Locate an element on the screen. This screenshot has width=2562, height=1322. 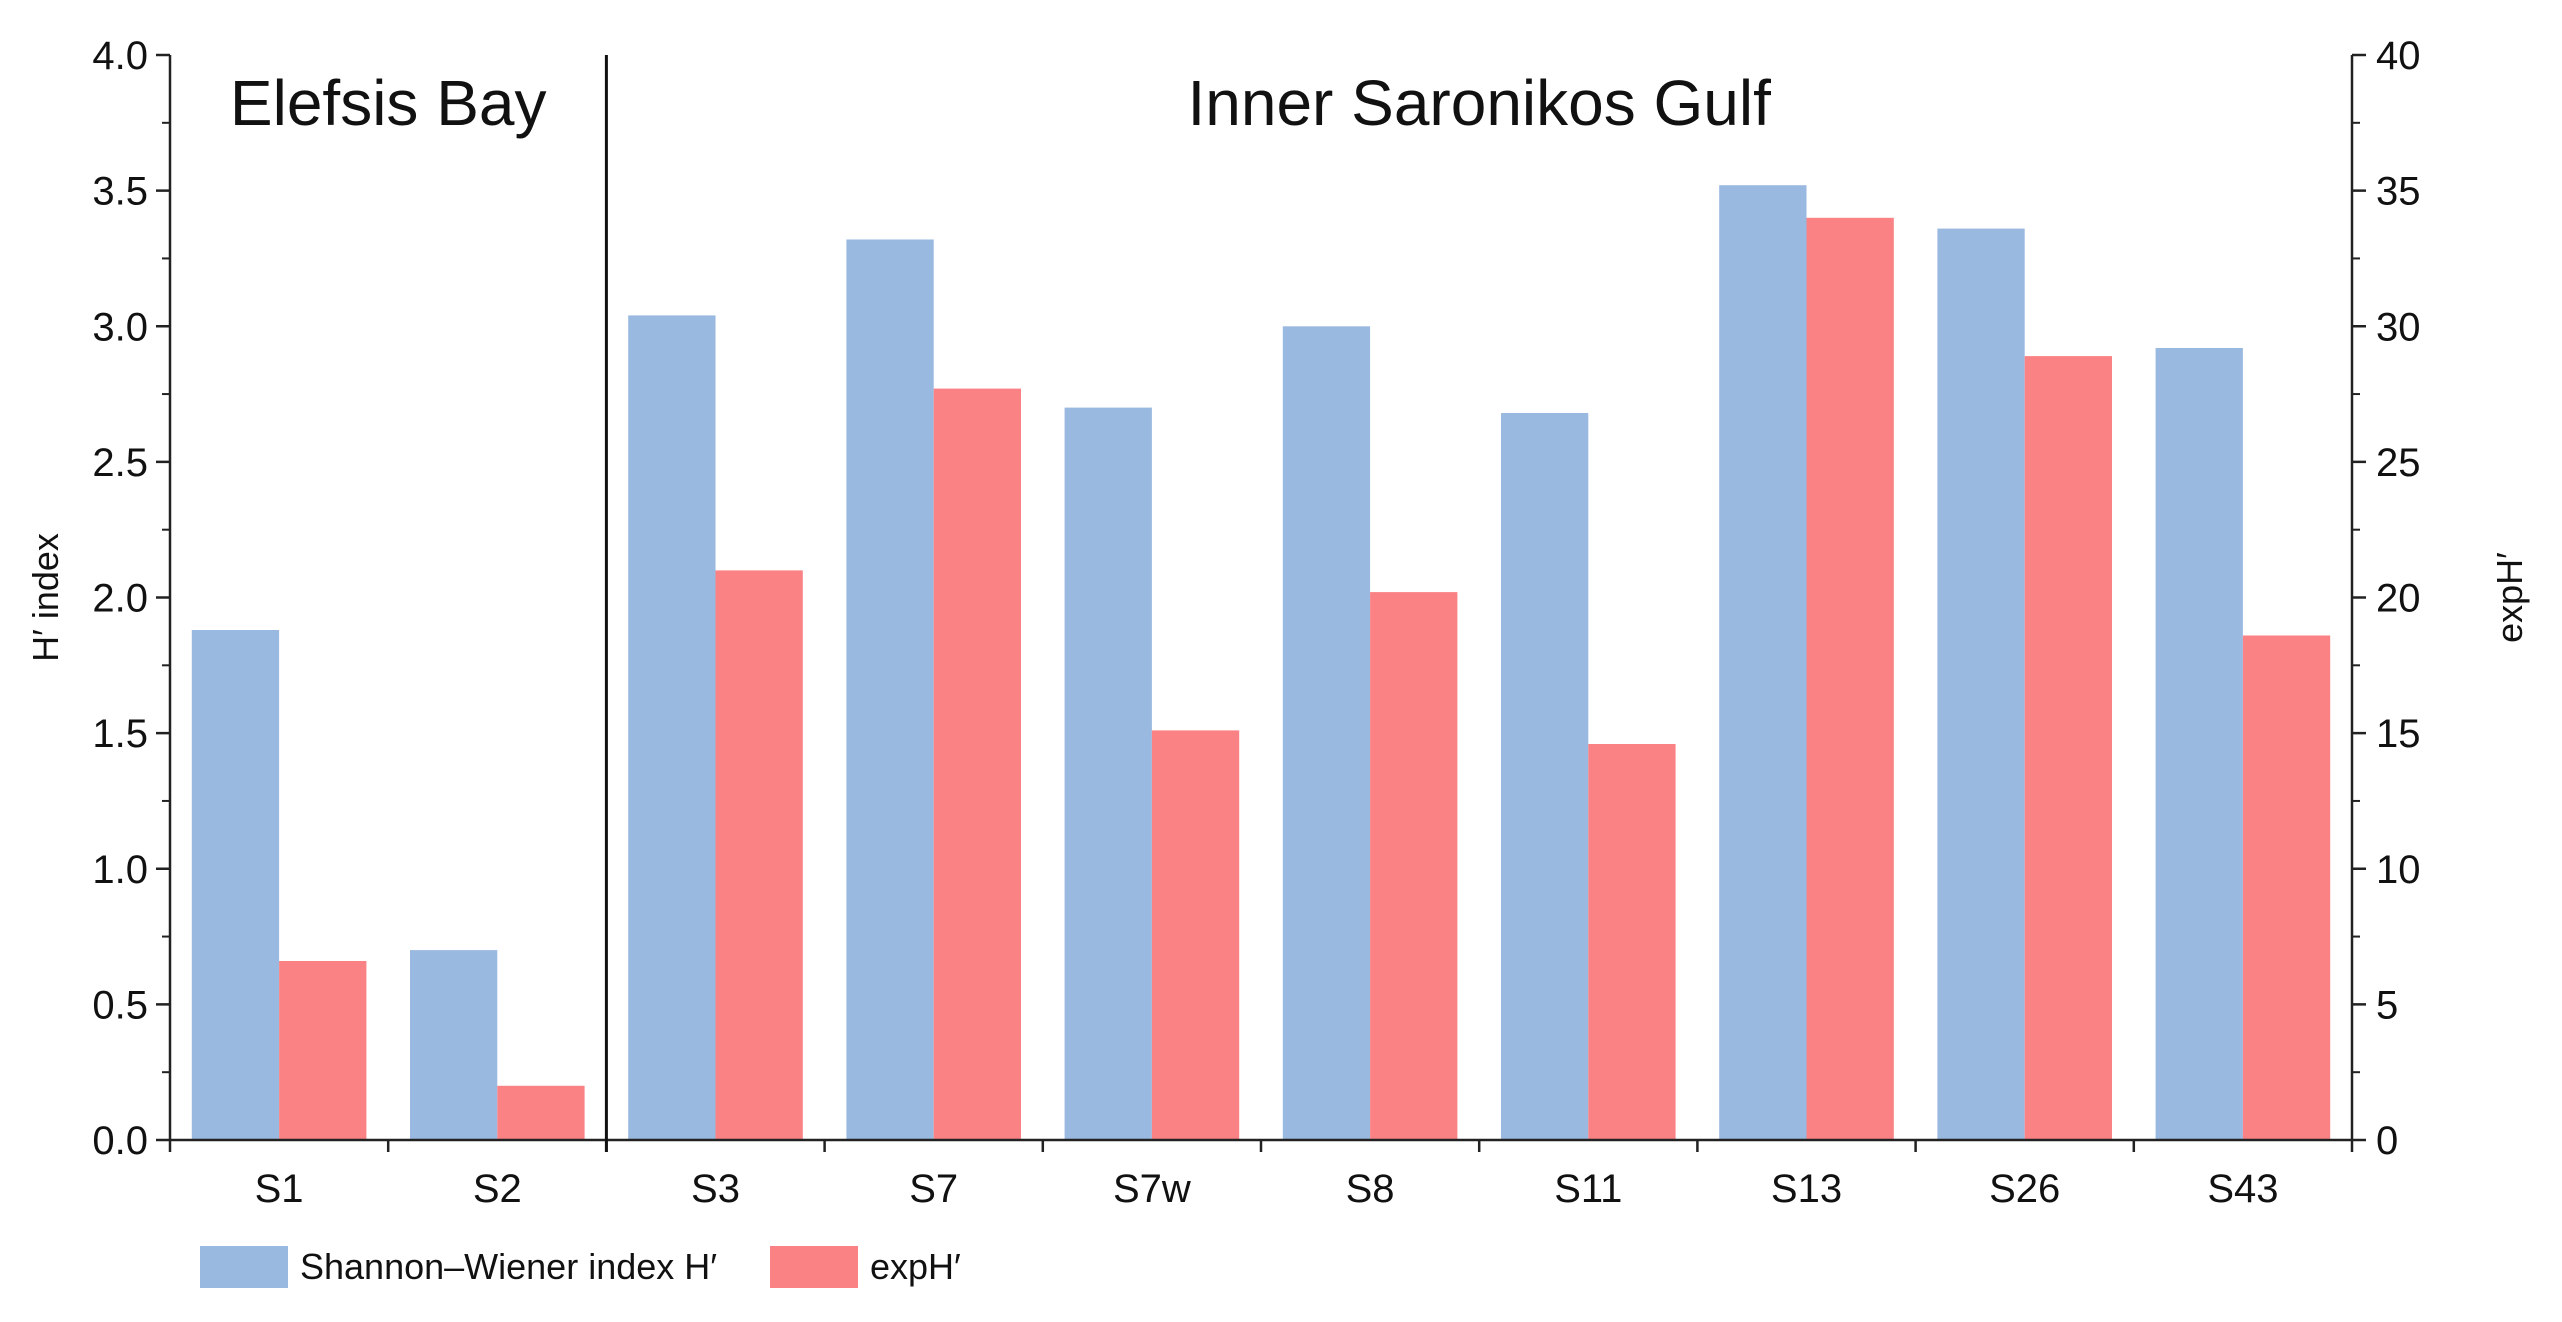
x-tick-label-s13: S13 is located at coordinates (1806, 1189).